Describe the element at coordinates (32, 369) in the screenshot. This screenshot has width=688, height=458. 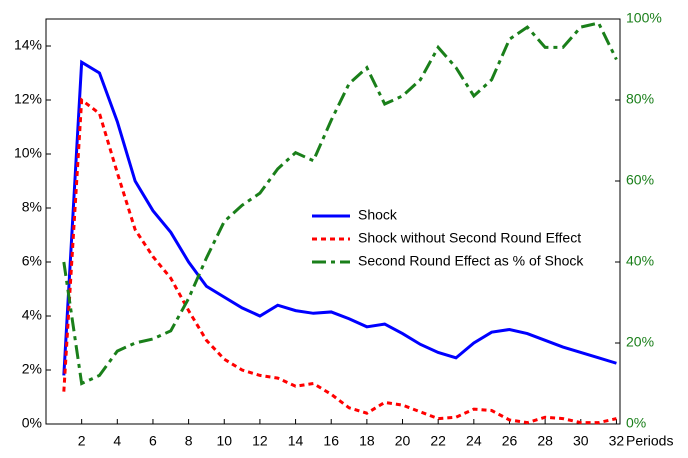
I see `y-tick-label: 2%` at that location.